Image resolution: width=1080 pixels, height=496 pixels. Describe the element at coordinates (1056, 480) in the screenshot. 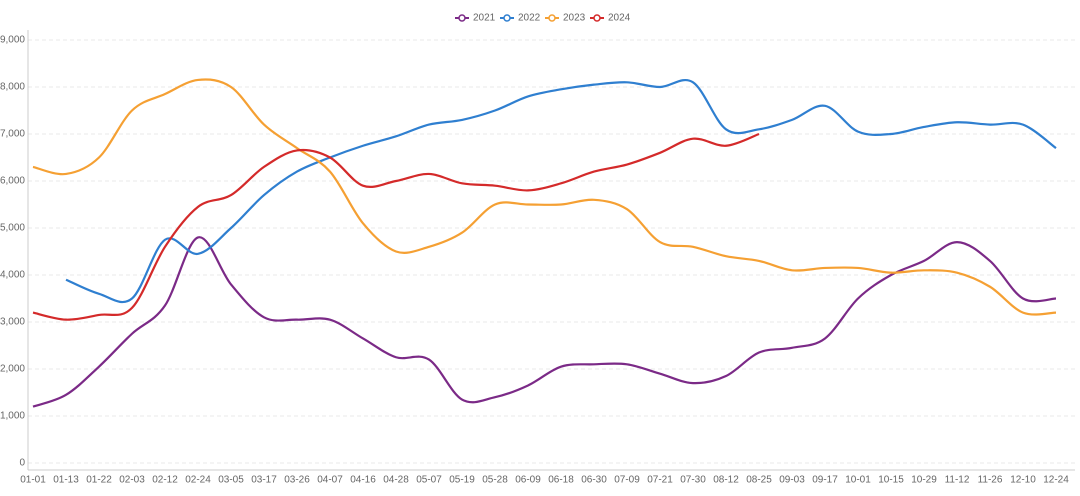

I see `x-tick-label: 12-24` at that location.